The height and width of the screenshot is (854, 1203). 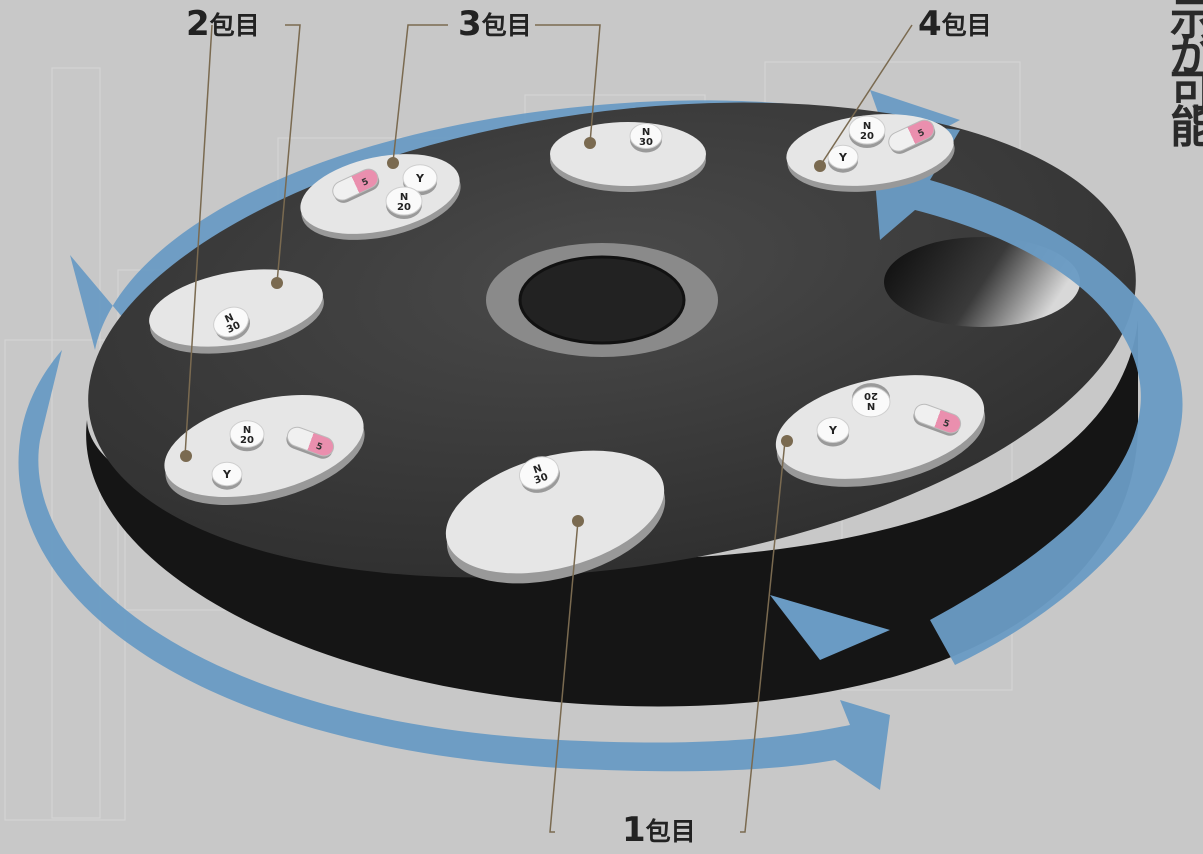 I want to click on pill-n20-plate2: N20, so click(x=247, y=436).